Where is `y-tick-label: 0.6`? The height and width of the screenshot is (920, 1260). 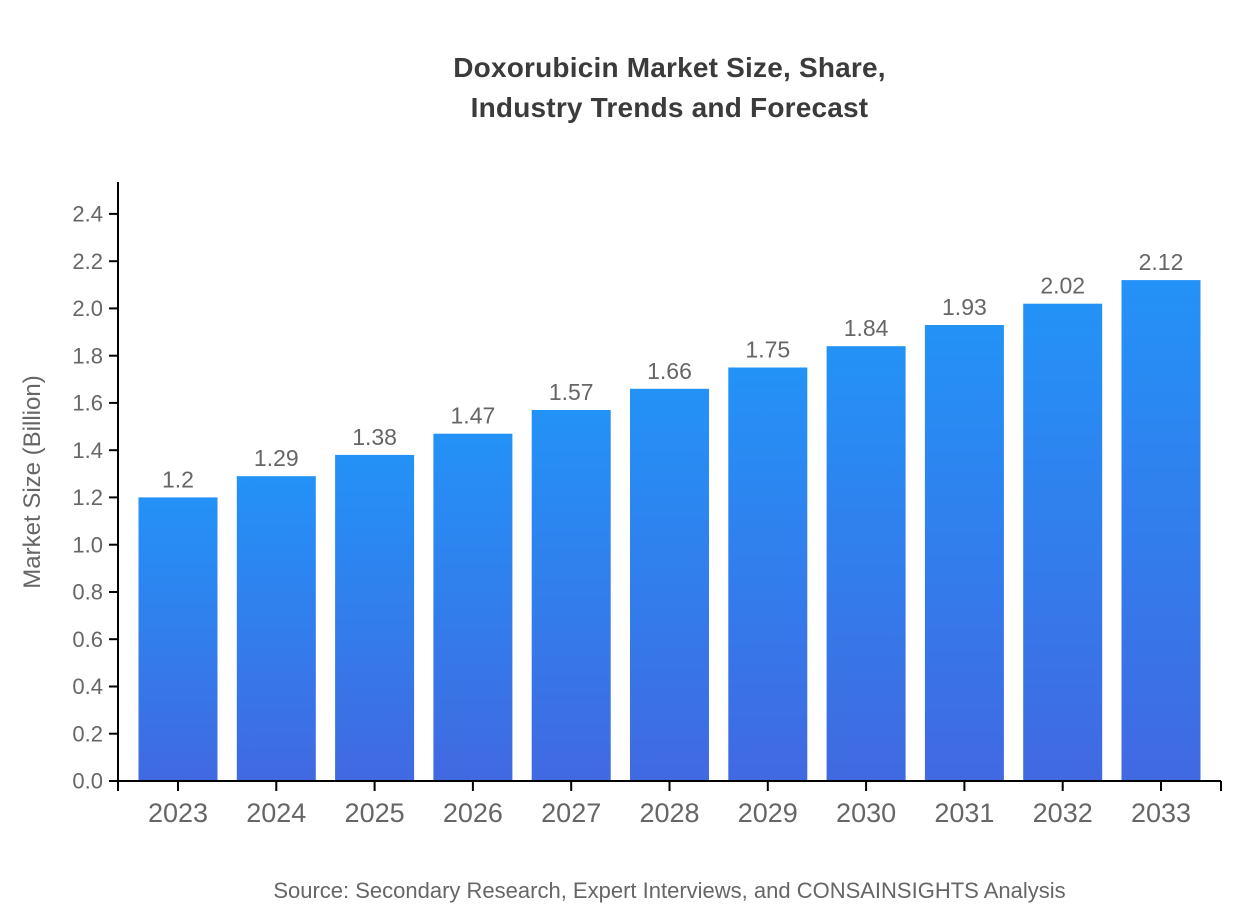
y-tick-label: 0.6 is located at coordinates (87, 639).